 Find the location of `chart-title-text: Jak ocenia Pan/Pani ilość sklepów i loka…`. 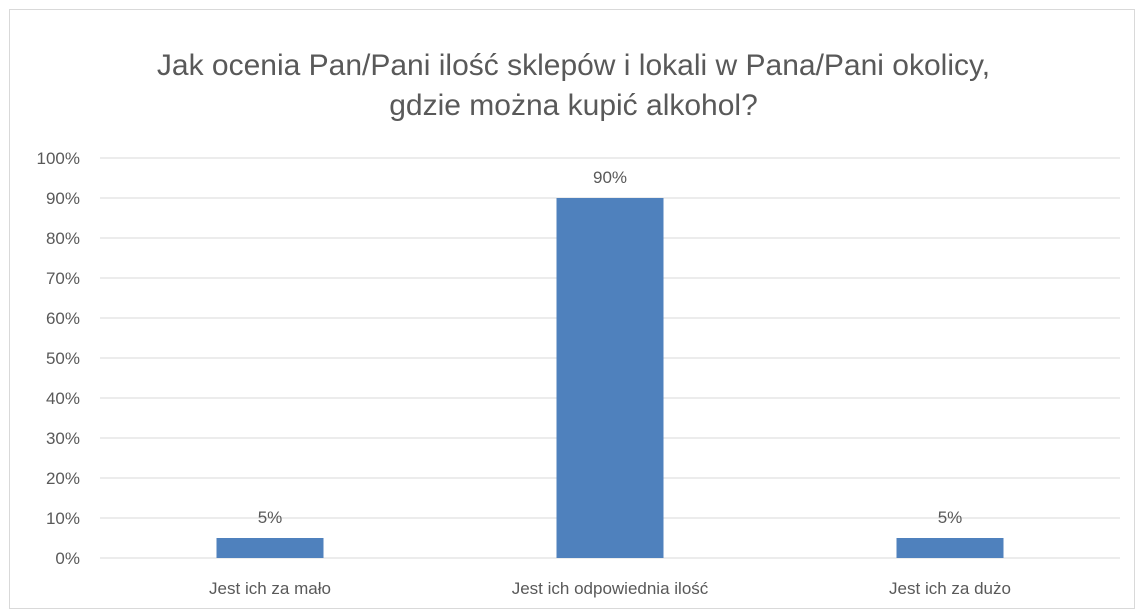

chart-title-text: Jak ocenia Pan/Pani ilość sklepów i loka… is located at coordinates (573, 85).